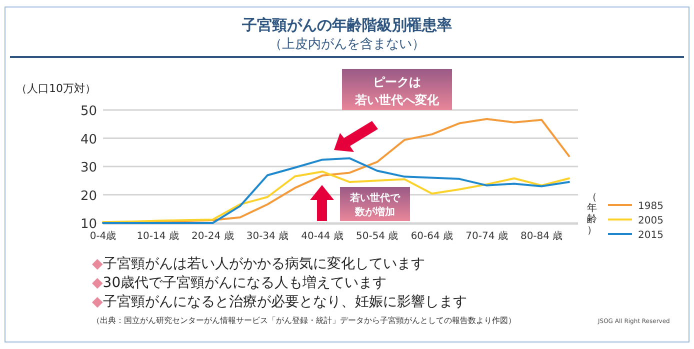 The image size is (694, 349). What do you see at coordinates (346, 25) in the screenshot?
I see `chart-title: 子宮頸がんの年齢階級別罹患率` at bounding box center [346, 25].